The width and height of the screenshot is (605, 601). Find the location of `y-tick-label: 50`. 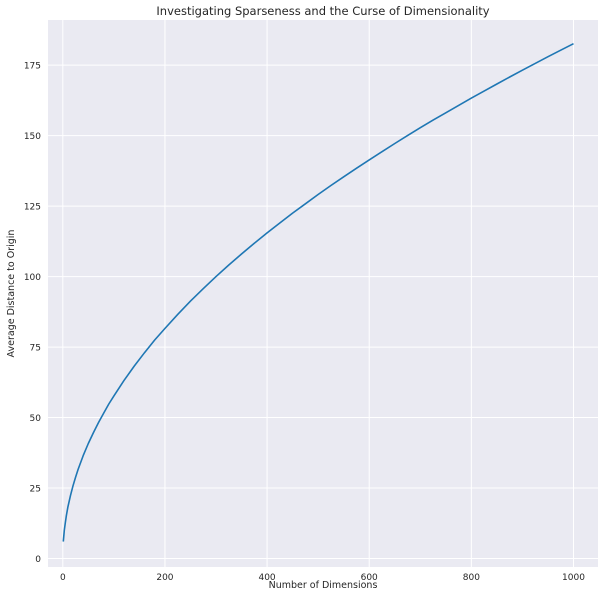

y-tick-label: 50 is located at coordinates (36, 419).